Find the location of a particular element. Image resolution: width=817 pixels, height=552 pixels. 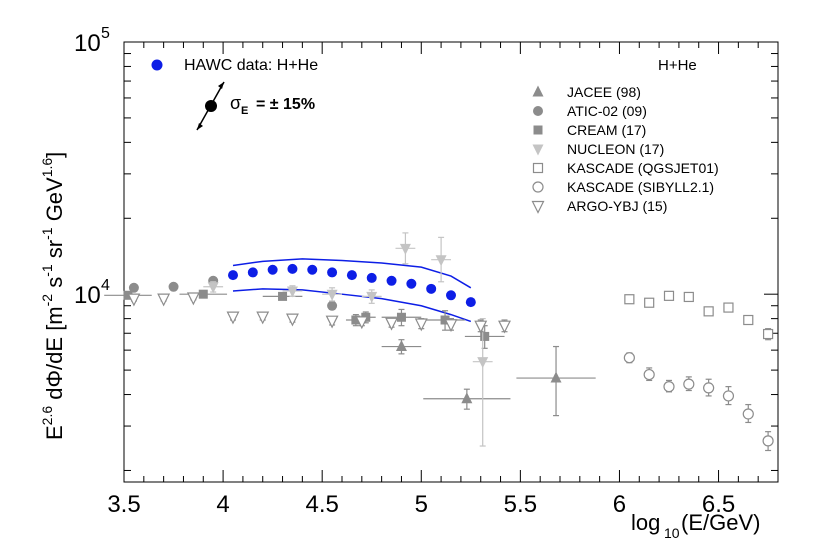

energy-scale-indicator: σ E = ± 15% is located at coordinates (255, 106).